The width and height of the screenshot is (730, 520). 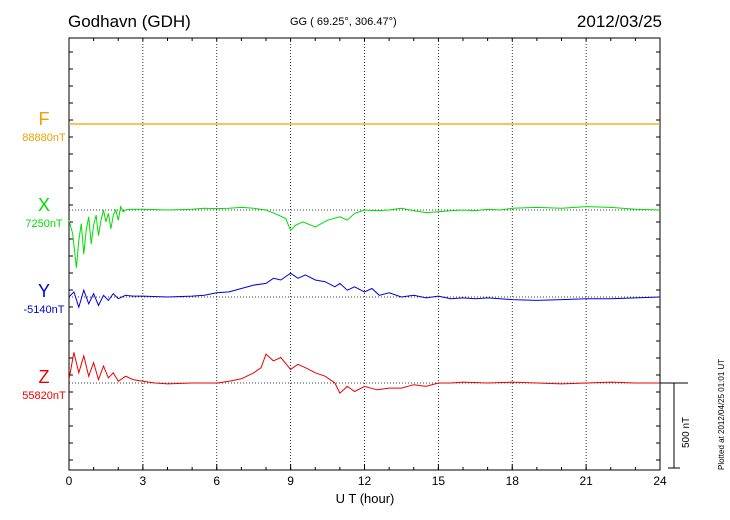 What do you see at coordinates (143, 481) in the screenshot?
I see `x-tick-label: 3` at bounding box center [143, 481].